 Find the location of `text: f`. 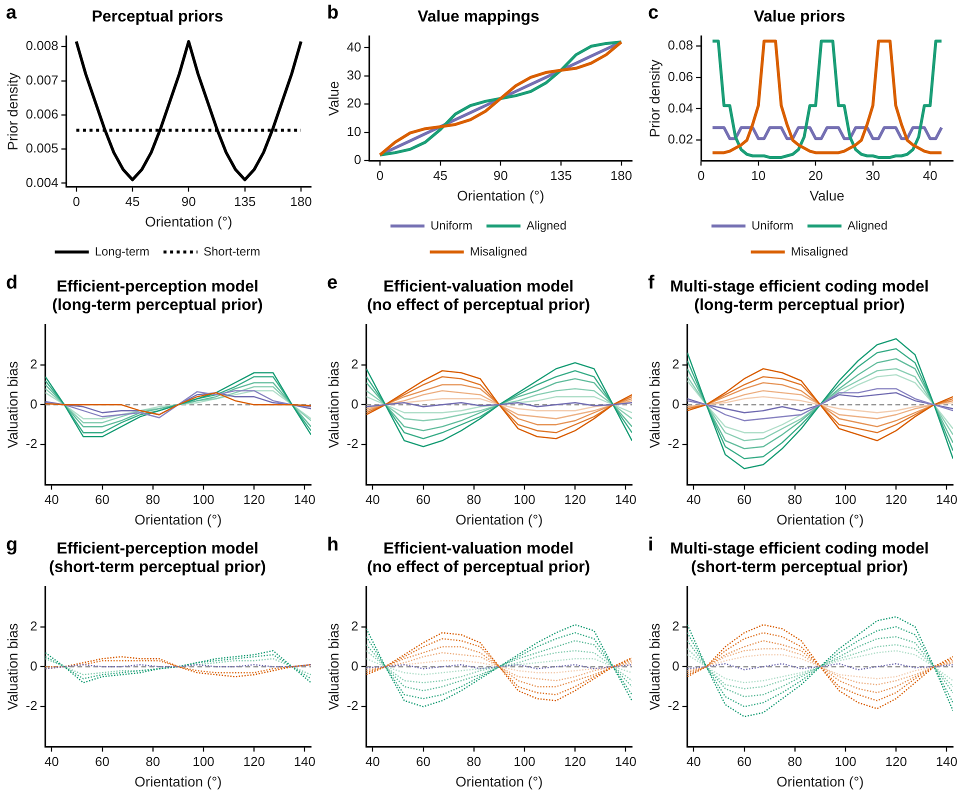

text: f is located at coordinates (651, 283).